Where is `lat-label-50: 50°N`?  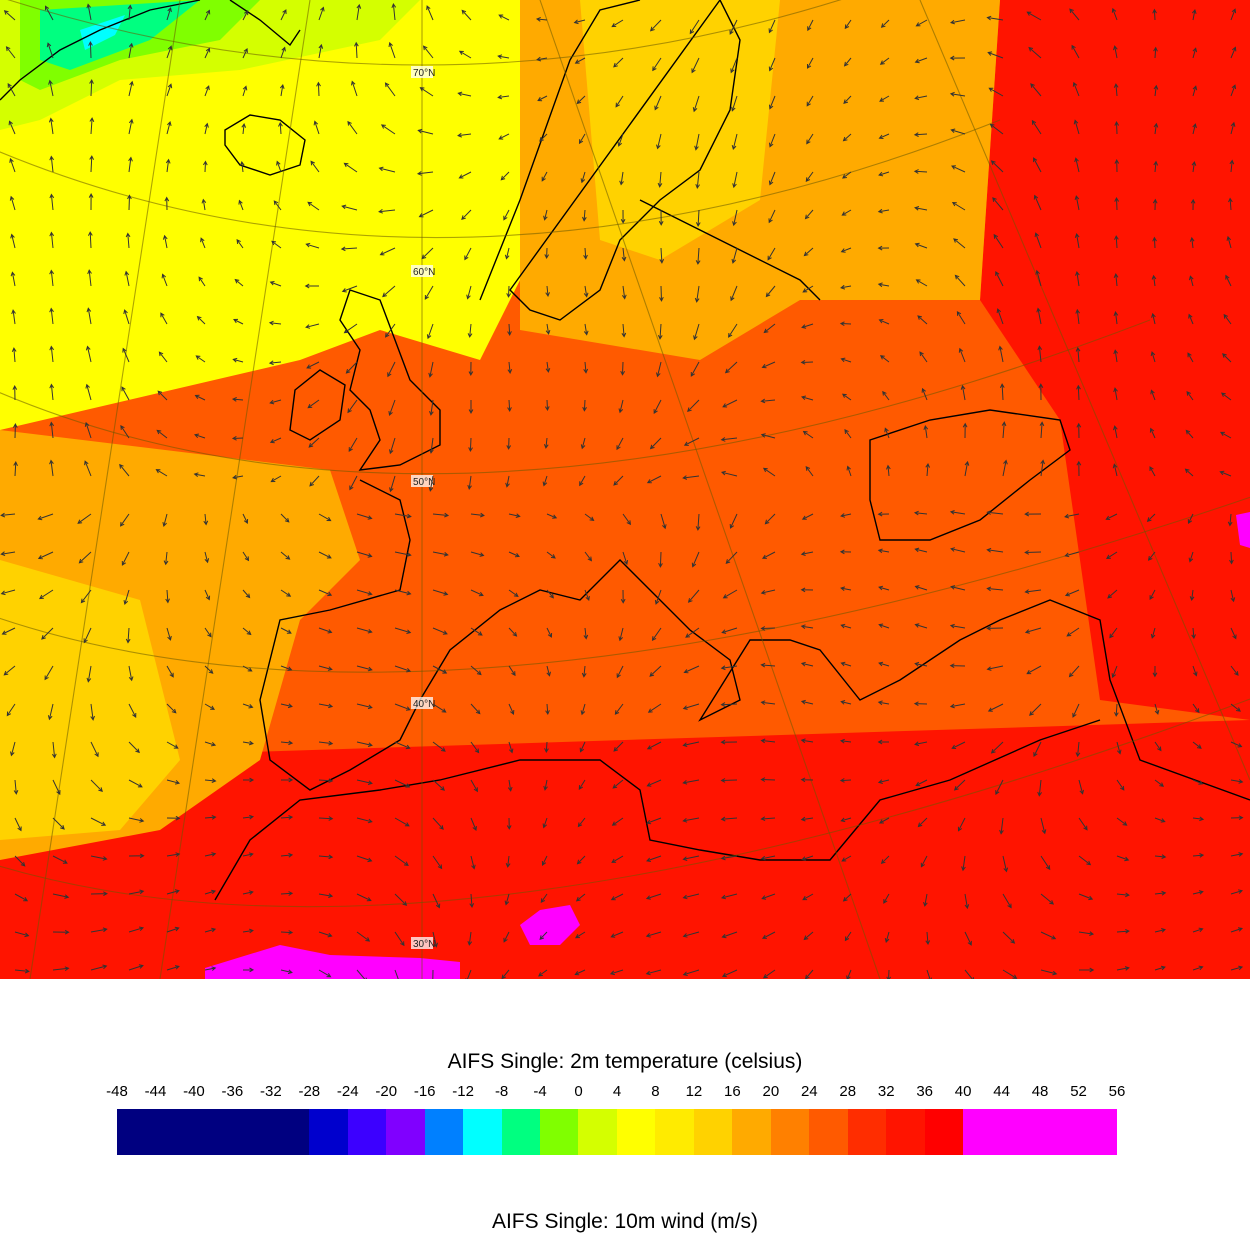
lat-label-50: 50°N is located at coordinates (424, 482).